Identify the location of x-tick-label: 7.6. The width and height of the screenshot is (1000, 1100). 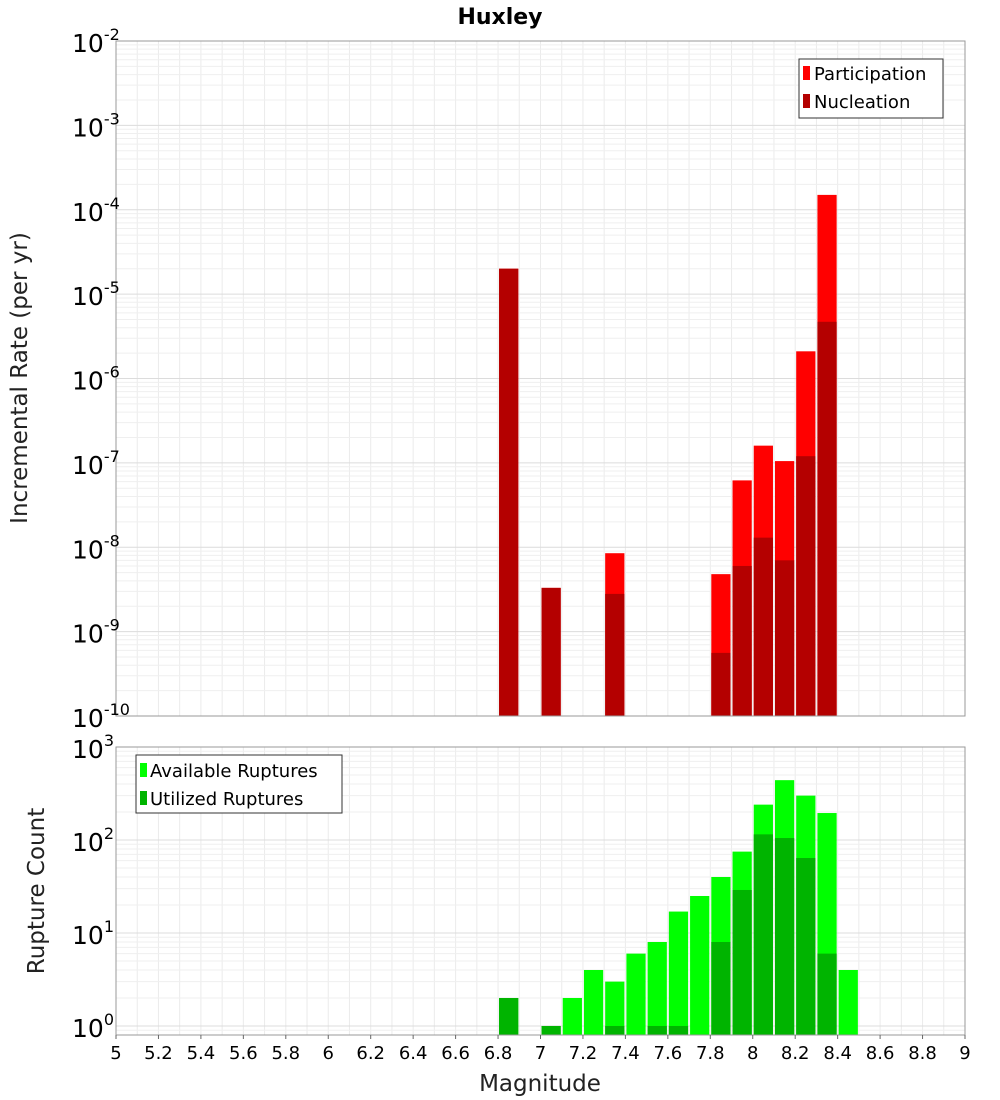
(668, 1053).